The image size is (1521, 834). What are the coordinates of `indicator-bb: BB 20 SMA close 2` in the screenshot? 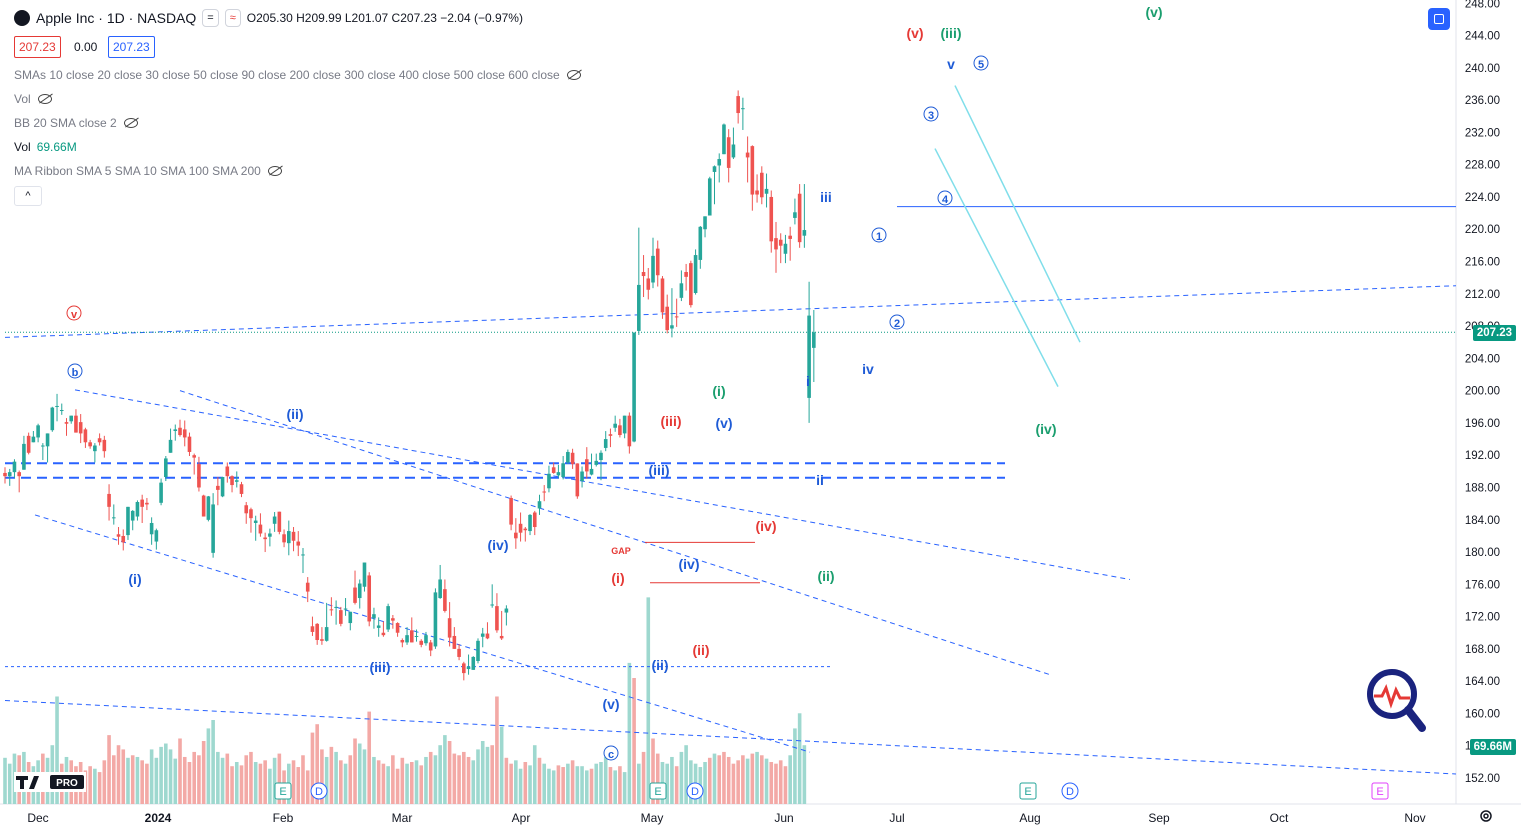 It's located at (76, 123).